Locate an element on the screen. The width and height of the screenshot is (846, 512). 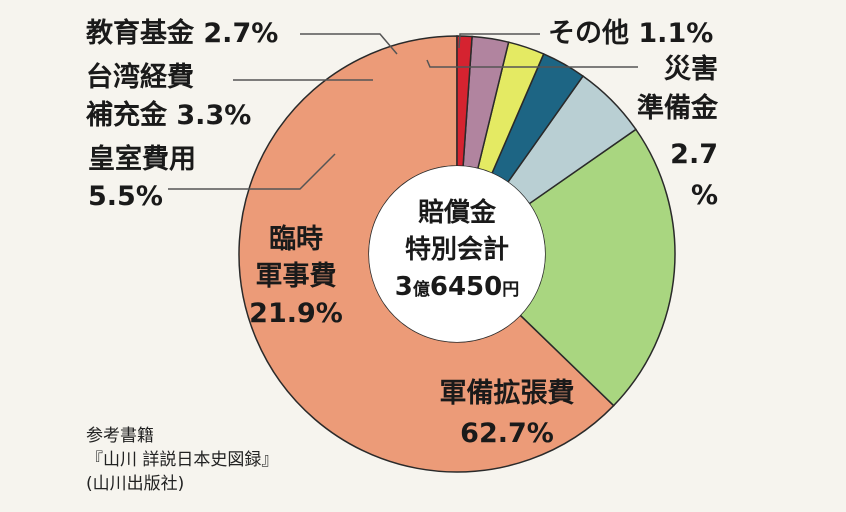
center-label-line2: 特別会計 is located at coordinates (457, 249).